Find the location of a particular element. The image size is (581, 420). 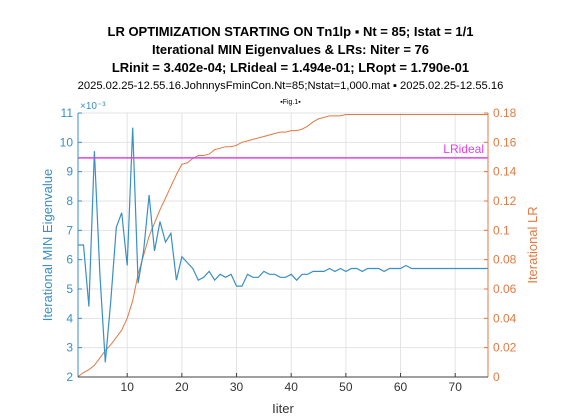

left-y-tick-label: 8 is located at coordinates (69, 201).